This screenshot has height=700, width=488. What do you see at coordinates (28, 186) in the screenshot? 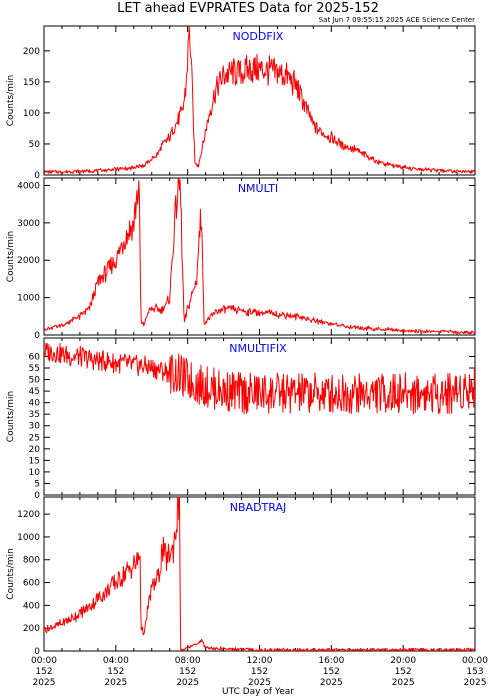
I see `y-tick-label: 4000` at bounding box center [28, 186].